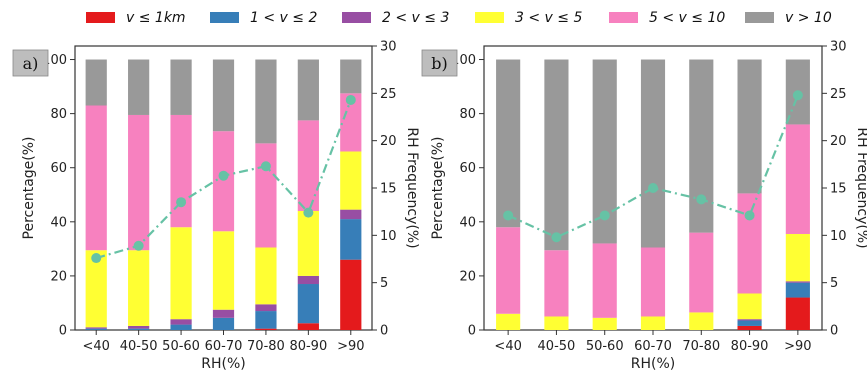  Describe the element at coordinates (838, 141) in the screenshot. I see `right-tick-label: 20` at that location.